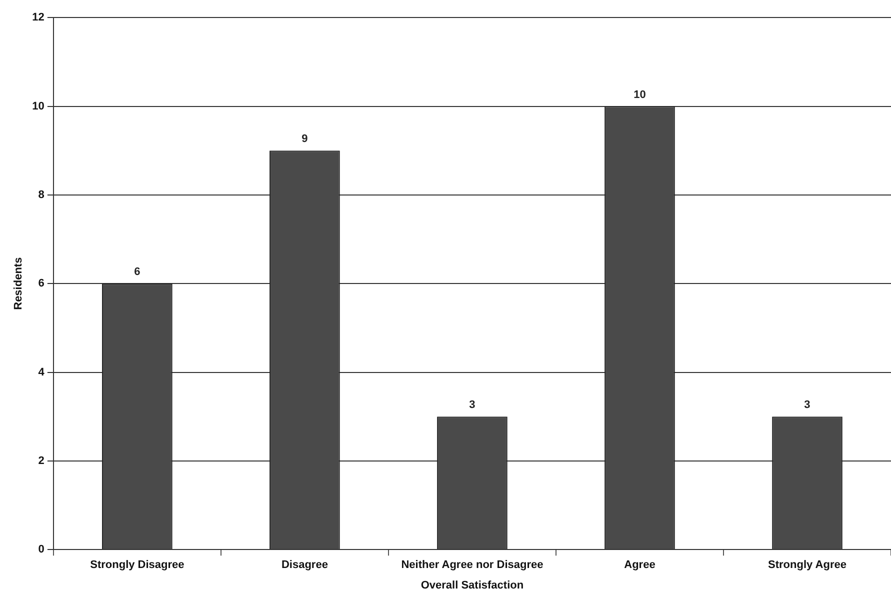 This screenshot has width=891, height=596. Describe the element at coordinates (38, 18) in the screenshot. I see `y-tick-label: 12` at that location.